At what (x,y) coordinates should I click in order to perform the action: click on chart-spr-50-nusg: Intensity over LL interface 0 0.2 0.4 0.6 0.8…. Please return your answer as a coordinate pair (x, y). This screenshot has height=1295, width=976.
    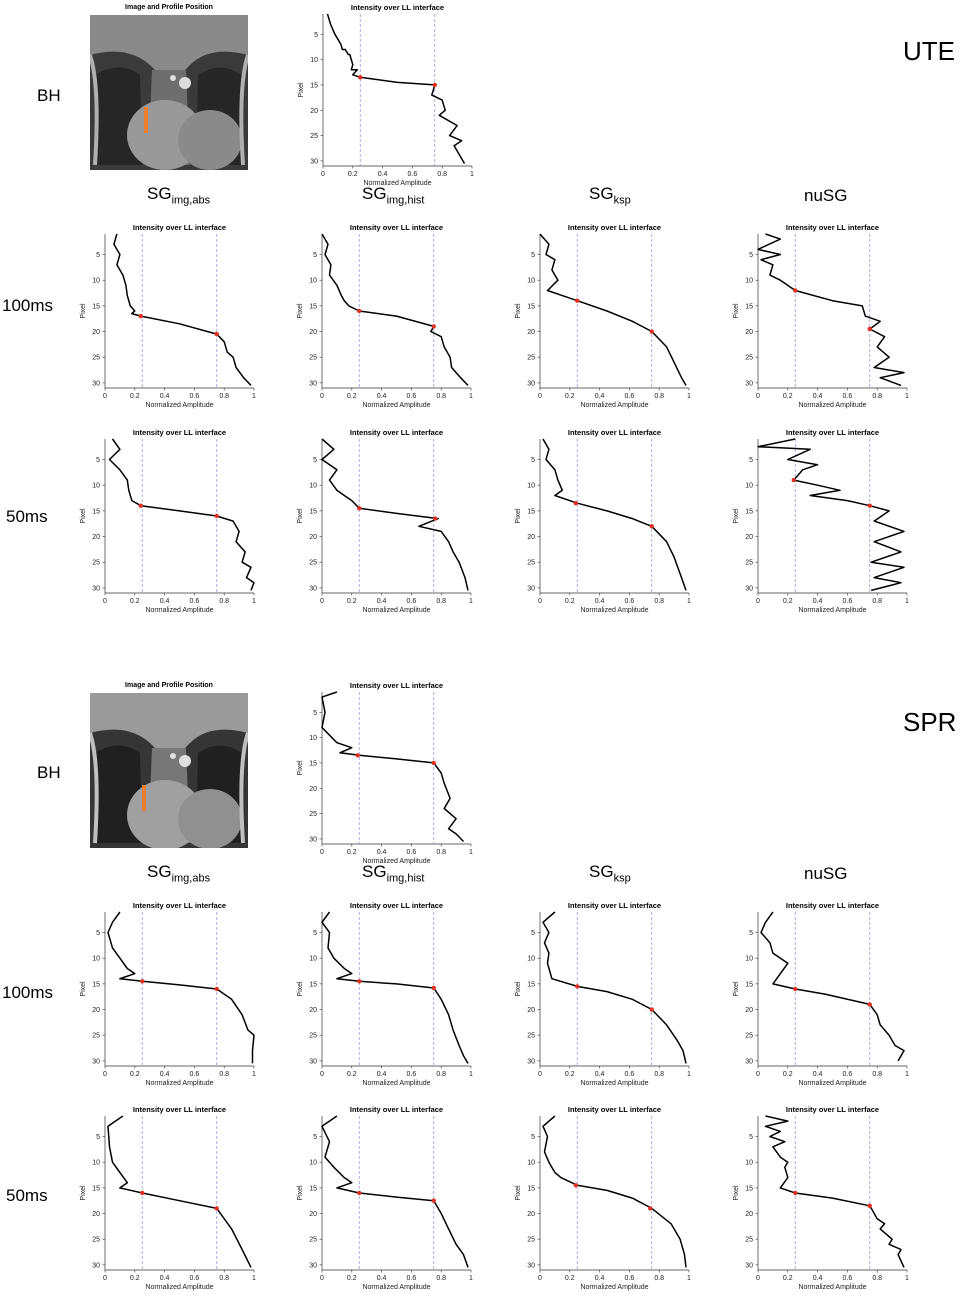
    Looking at the image, I should click on (821, 1198).